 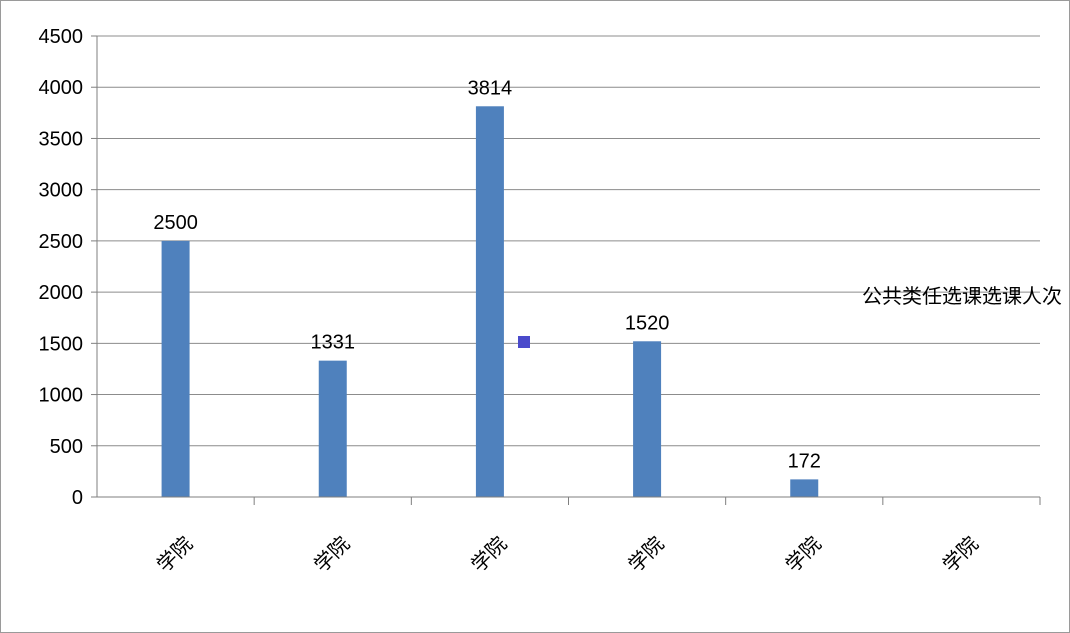 What do you see at coordinates (804, 461) in the screenshot?
I see `data-label: 172` at bounding box center [804, 461].